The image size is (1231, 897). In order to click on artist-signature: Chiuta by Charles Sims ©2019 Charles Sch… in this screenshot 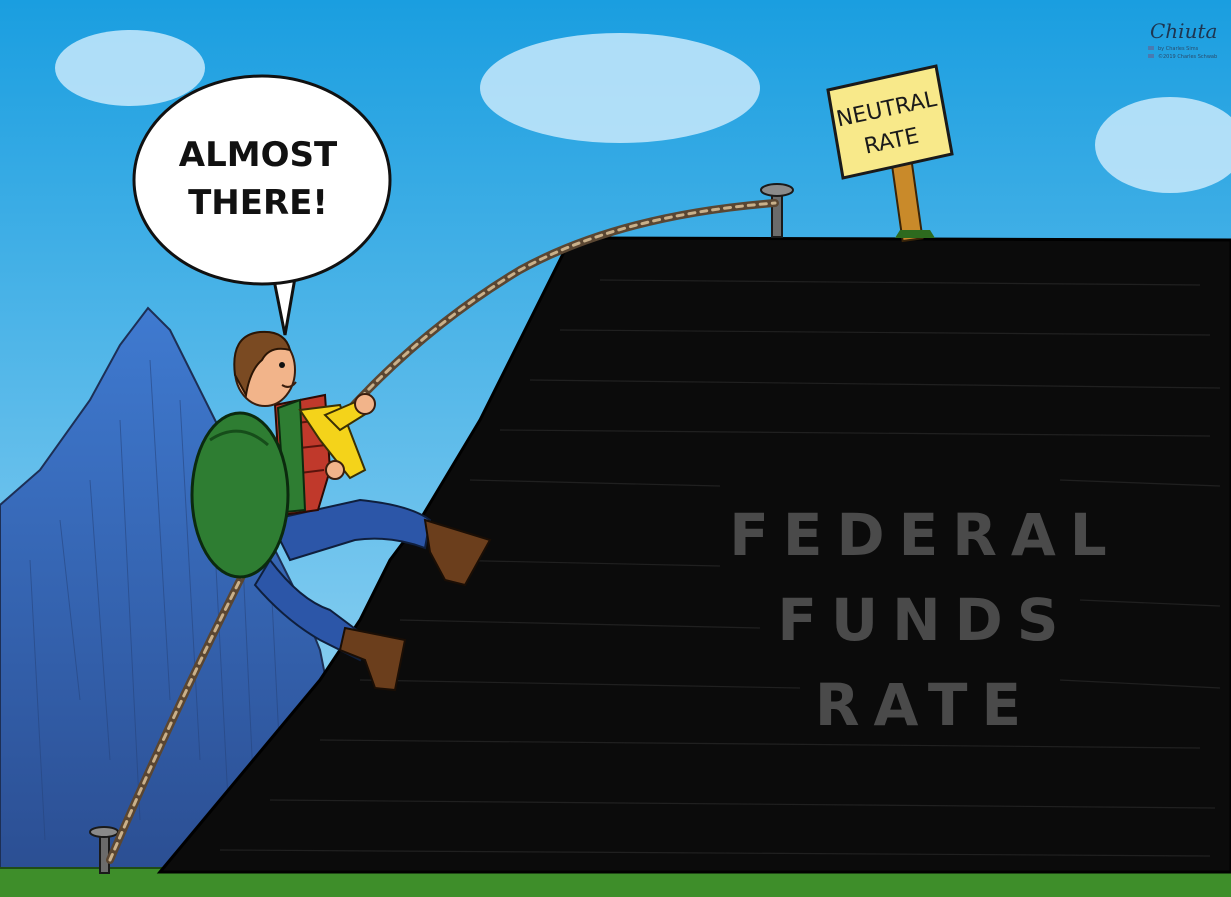, I will do `click(1182, 39)`.